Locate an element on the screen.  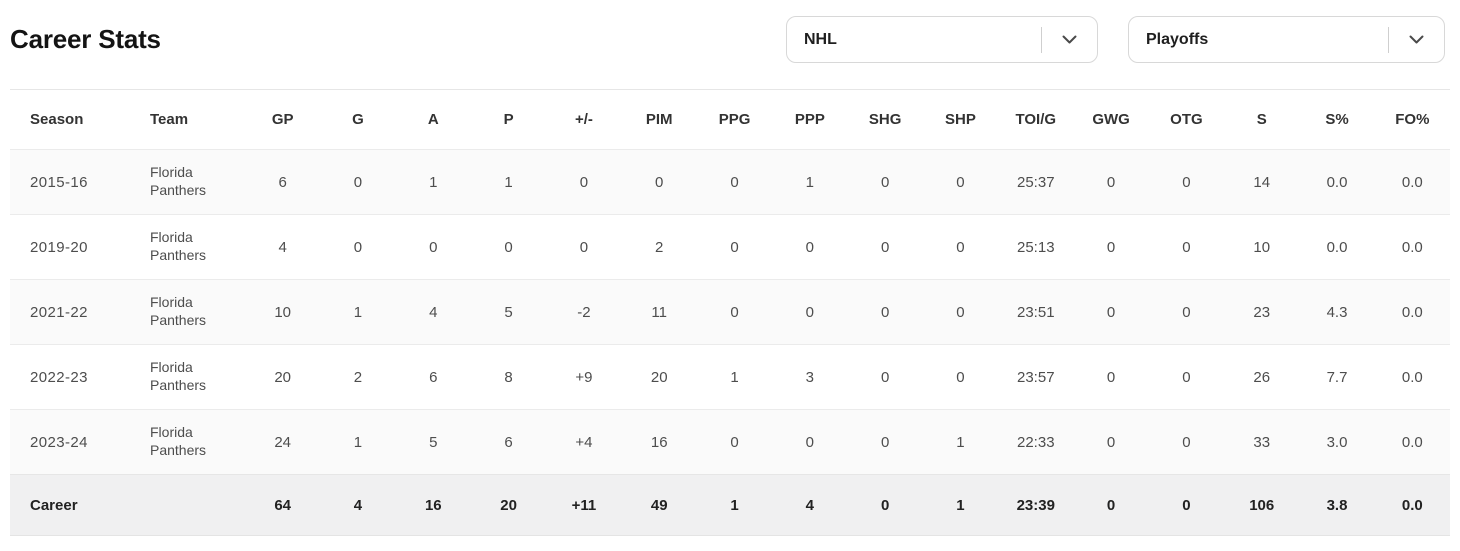
stat-cell: 22:33 is located at coordinates (1036, 442).